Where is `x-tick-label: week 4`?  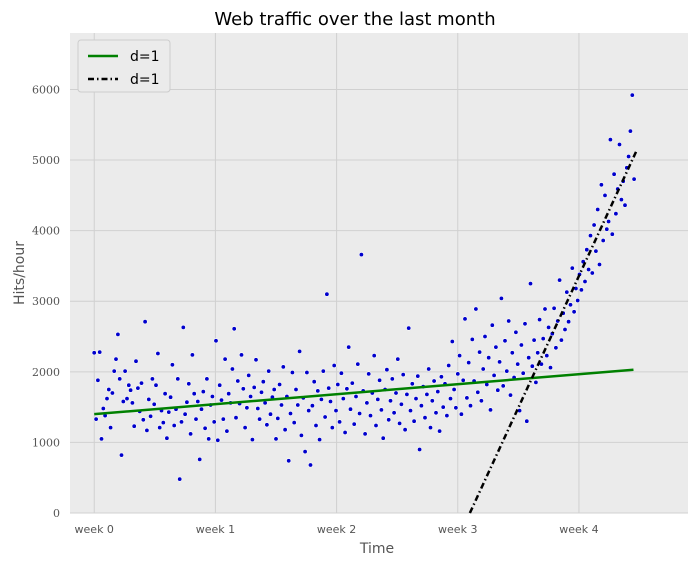 x-tick-label: week 4 is located at coordinates (578, 529).